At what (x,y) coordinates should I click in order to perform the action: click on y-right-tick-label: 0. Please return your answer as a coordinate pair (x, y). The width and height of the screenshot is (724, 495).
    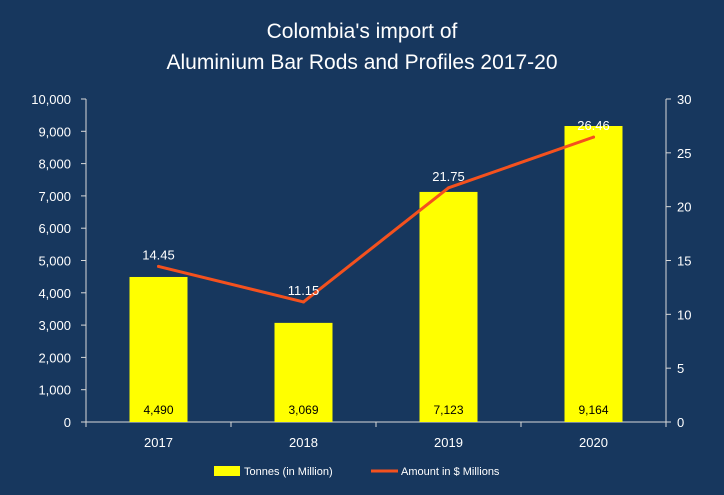
    Looking at the image, I should click on (680, 422).